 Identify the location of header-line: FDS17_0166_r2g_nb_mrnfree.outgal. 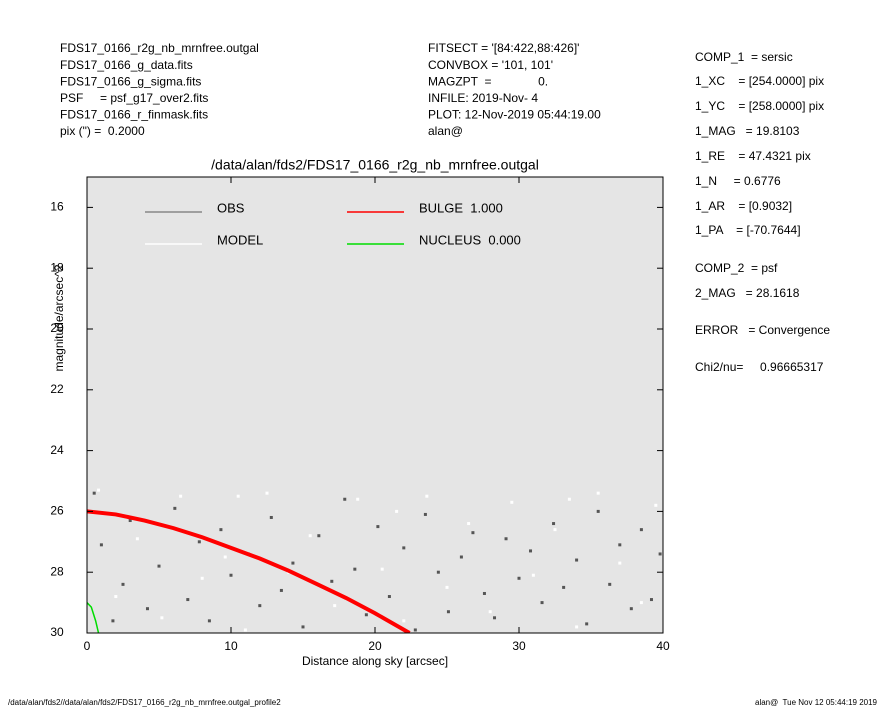
(159, 48).